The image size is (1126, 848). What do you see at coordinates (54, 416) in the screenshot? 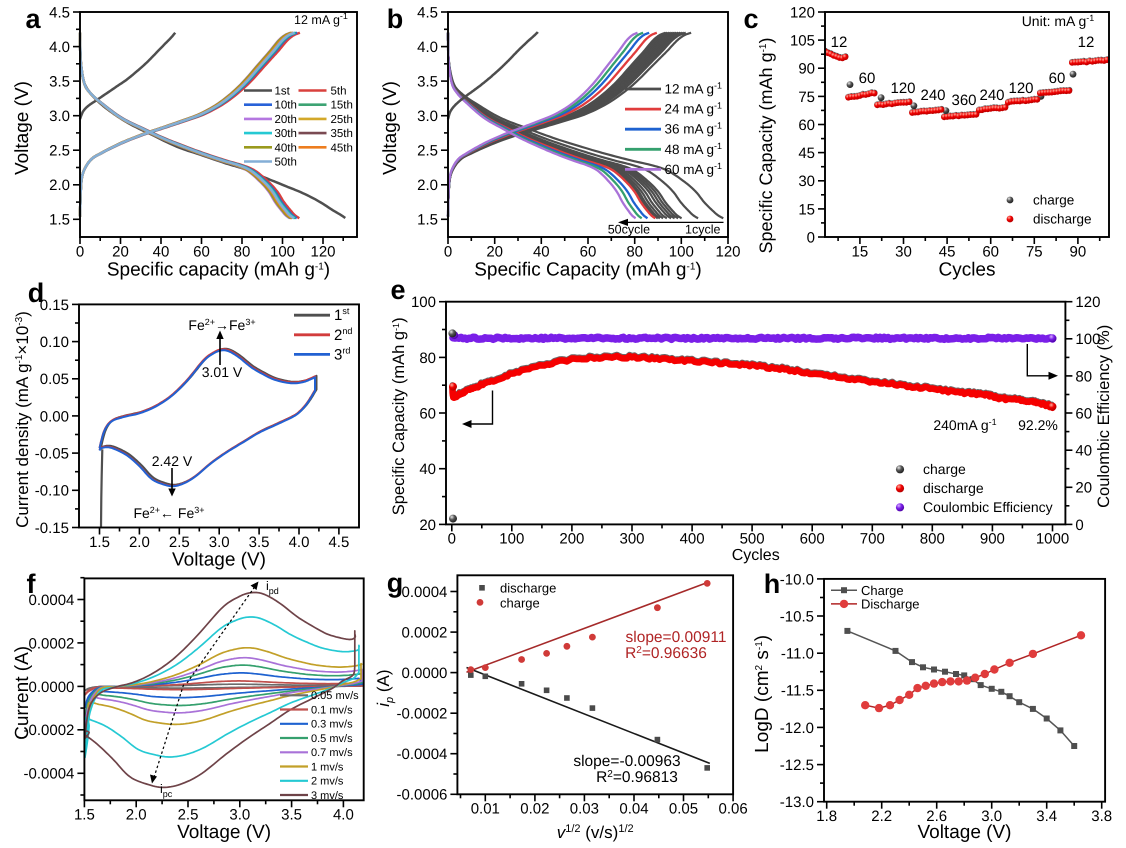
I see `svg-text: 0.00` at bounding box center [54, 416].